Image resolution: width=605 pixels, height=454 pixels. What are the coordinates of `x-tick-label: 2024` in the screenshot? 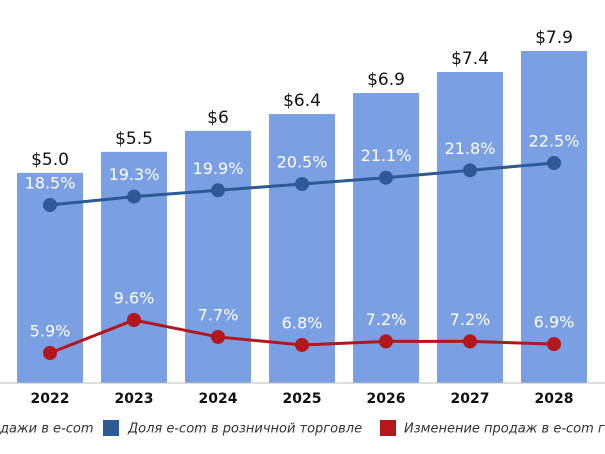 It's located at (218, 399).